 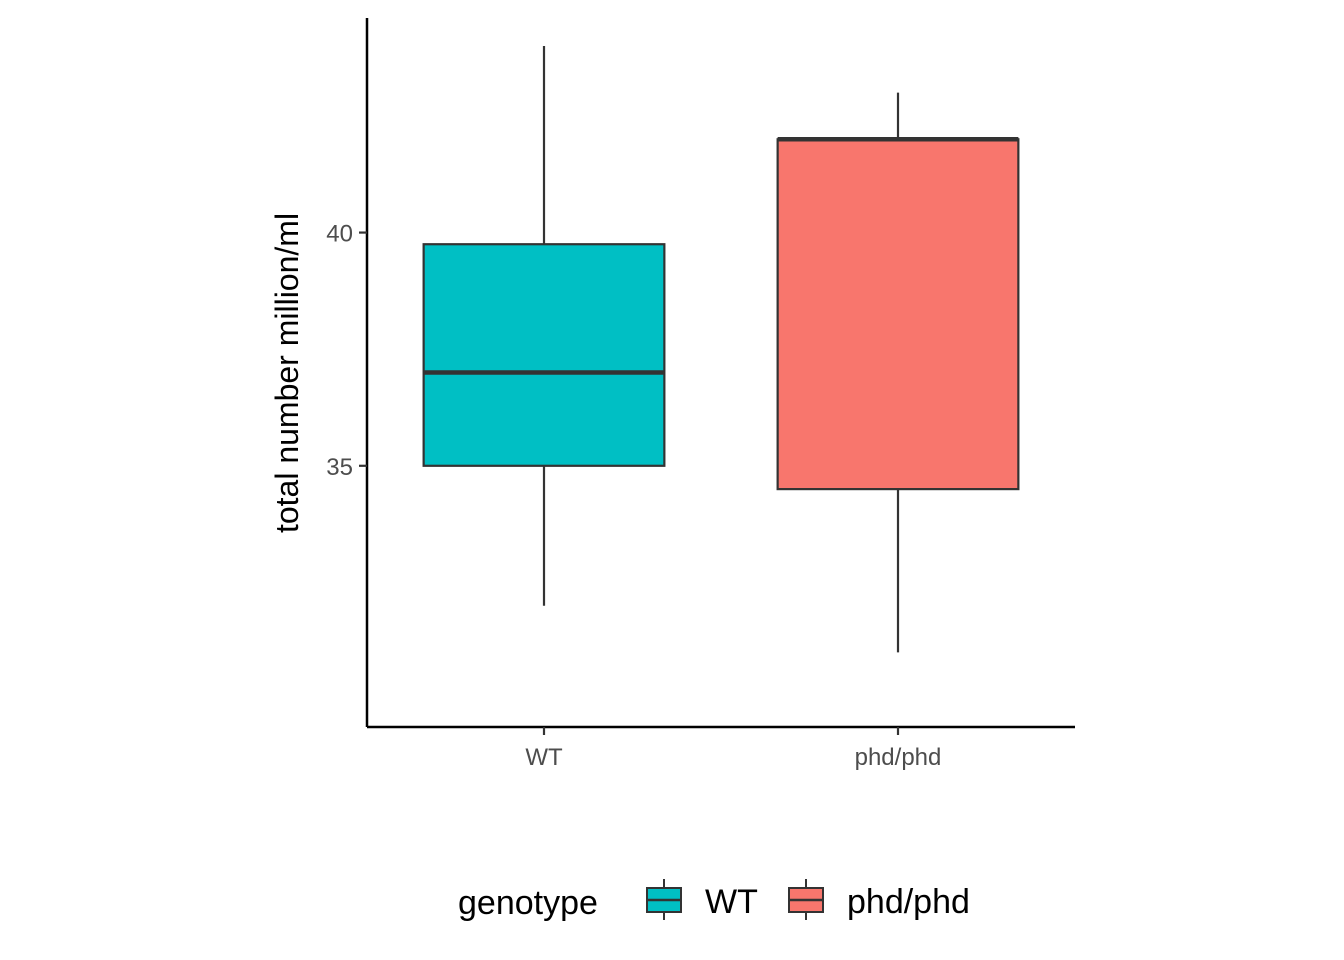 What do you see at coordinates (346, 351) in the screenshot?
I see `y-ticks: 35 40` at bounding box center [346, 351].